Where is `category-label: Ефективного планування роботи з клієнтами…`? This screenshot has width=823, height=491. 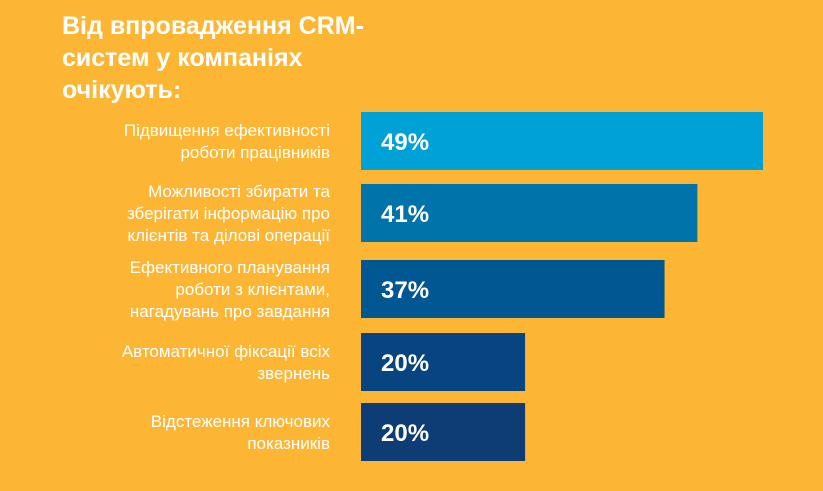 category-label: Ефективного планування роботи з клієнтами… is located at coordinates (230, 289).